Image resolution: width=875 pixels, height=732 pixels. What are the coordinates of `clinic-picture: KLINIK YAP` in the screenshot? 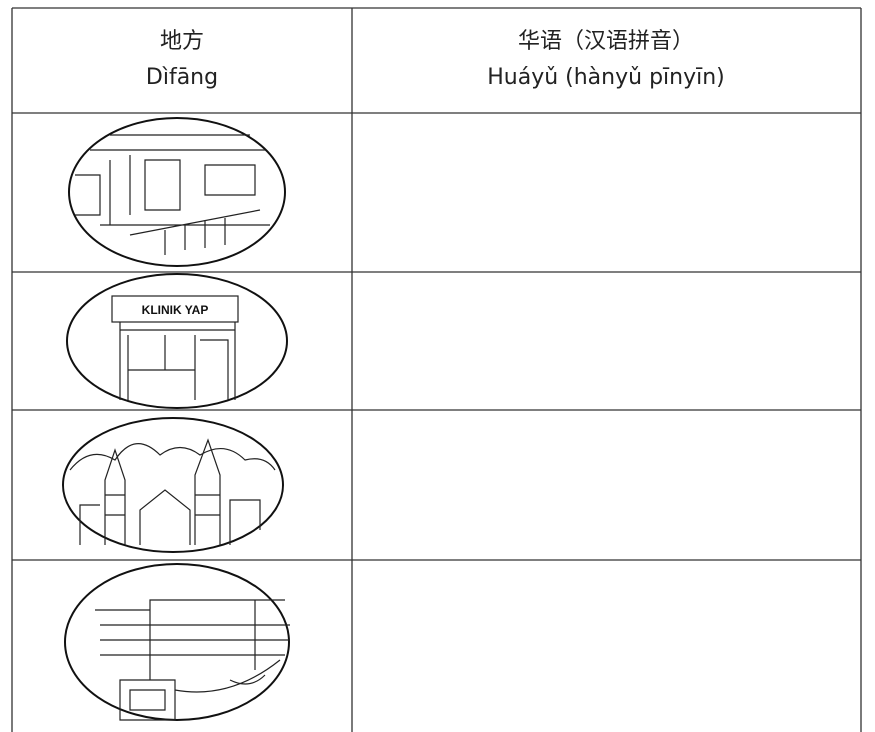 It's located at (177, 341).